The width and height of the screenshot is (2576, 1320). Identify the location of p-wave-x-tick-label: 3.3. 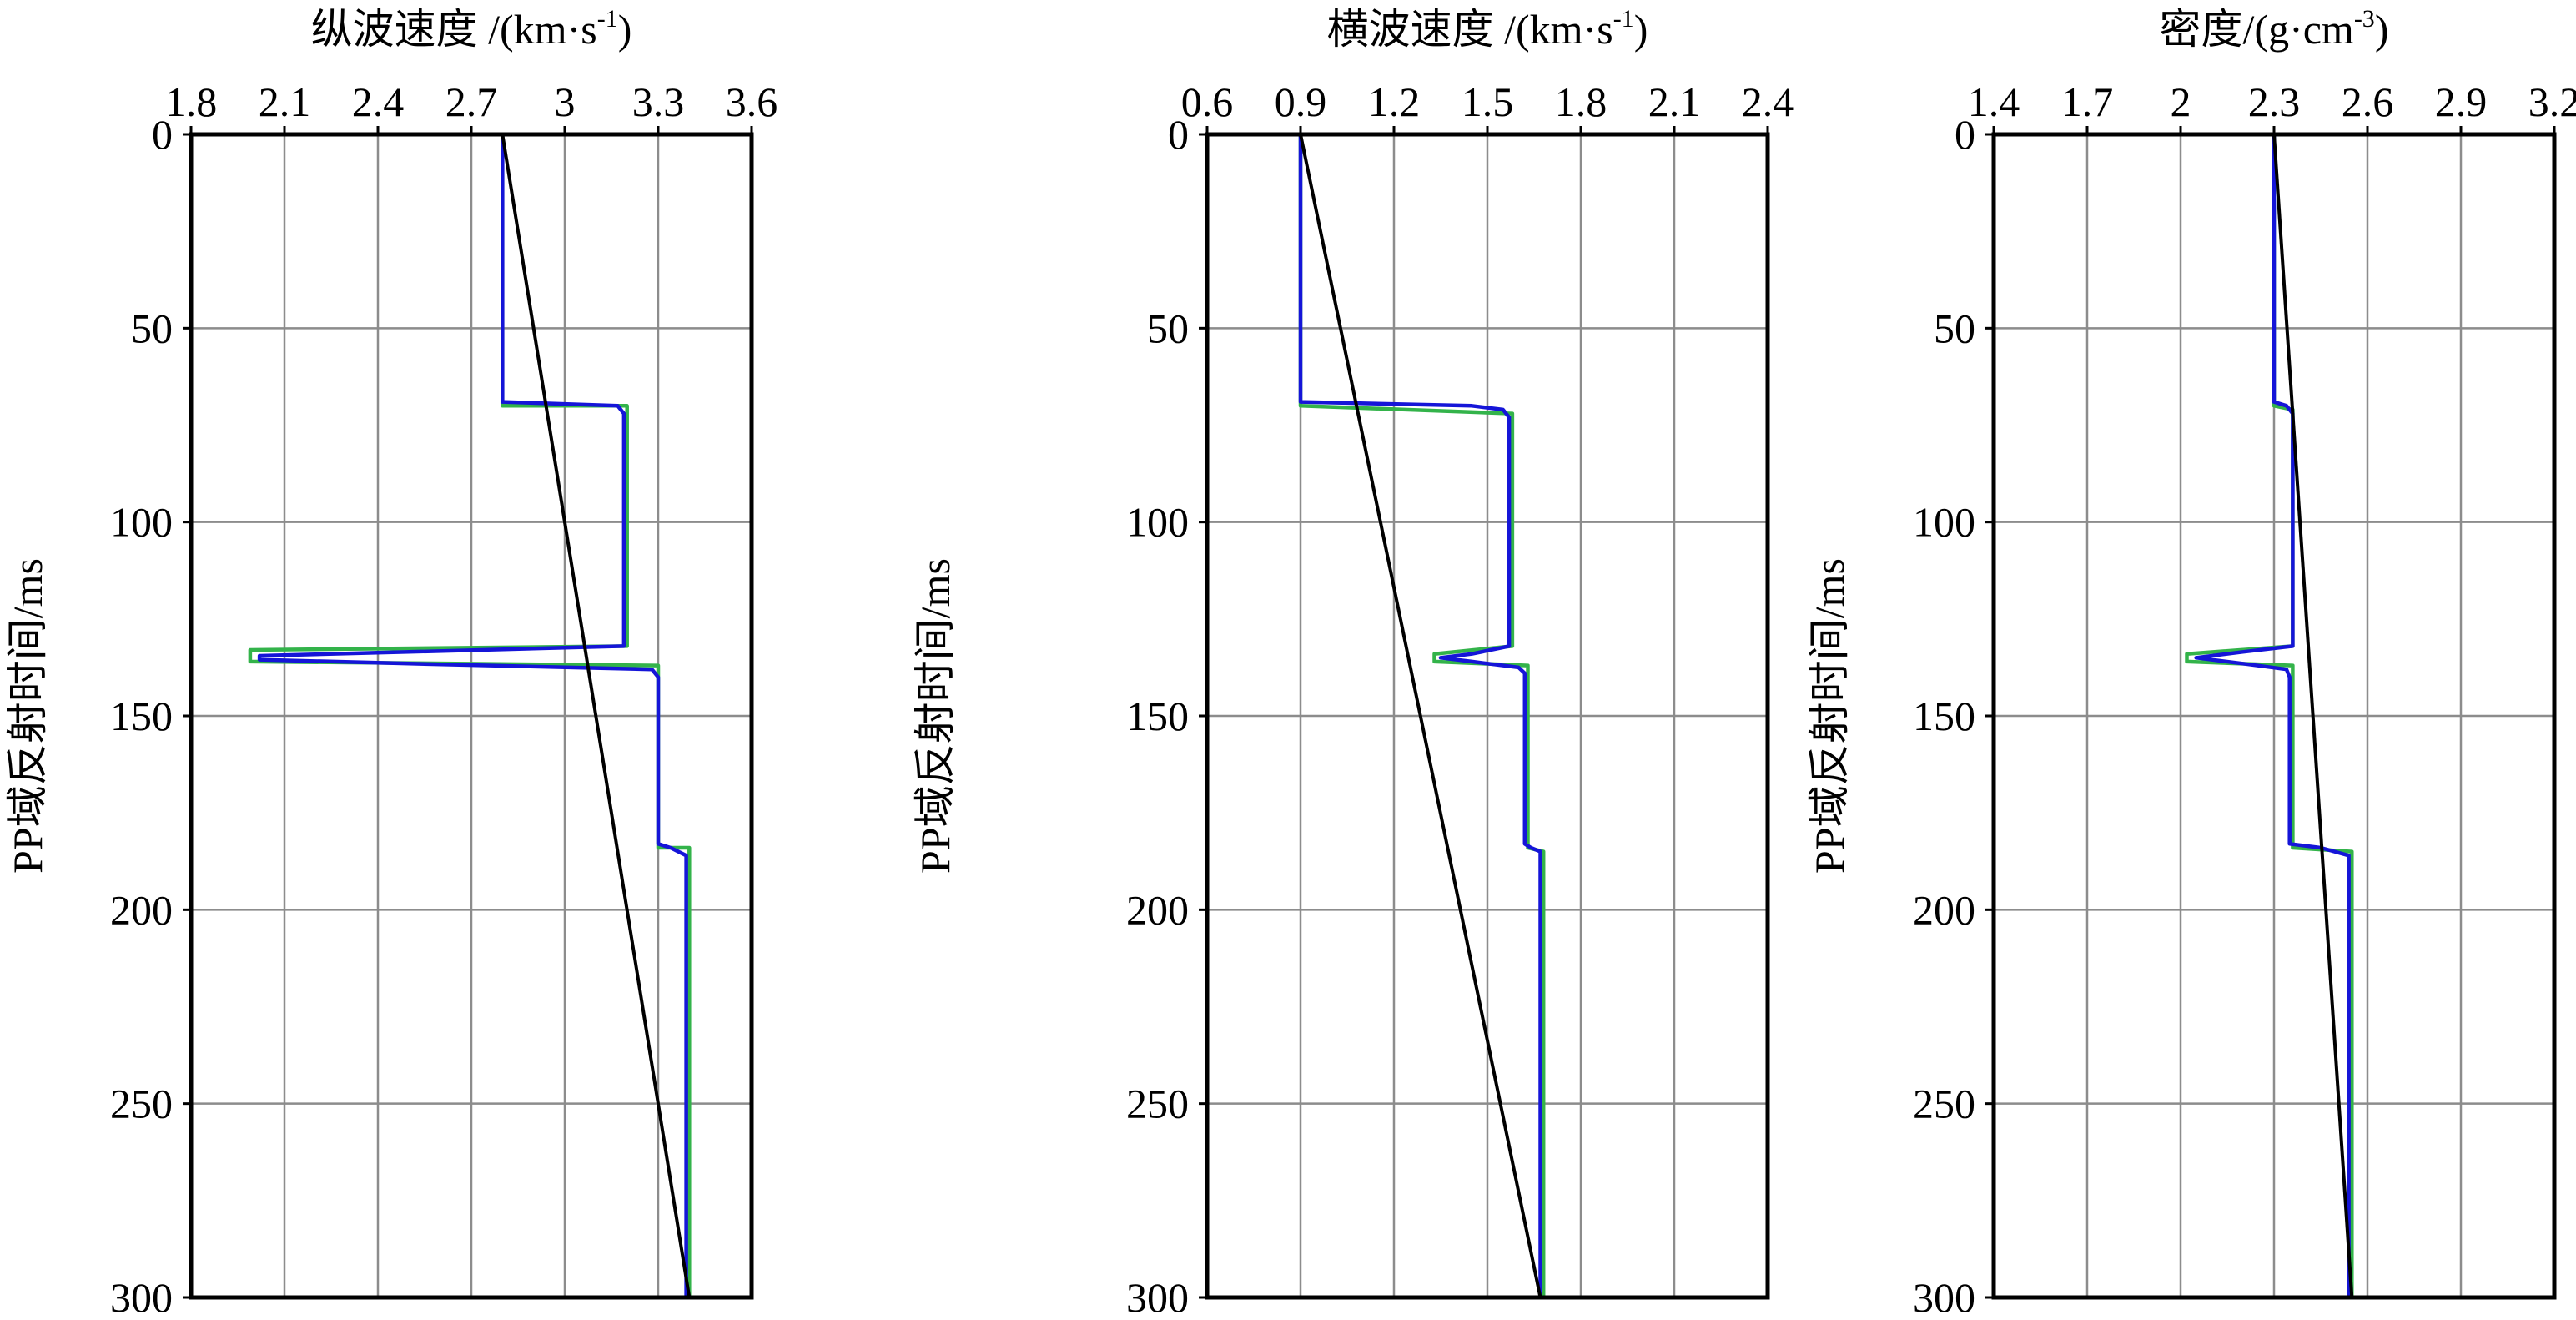
(658, 101).